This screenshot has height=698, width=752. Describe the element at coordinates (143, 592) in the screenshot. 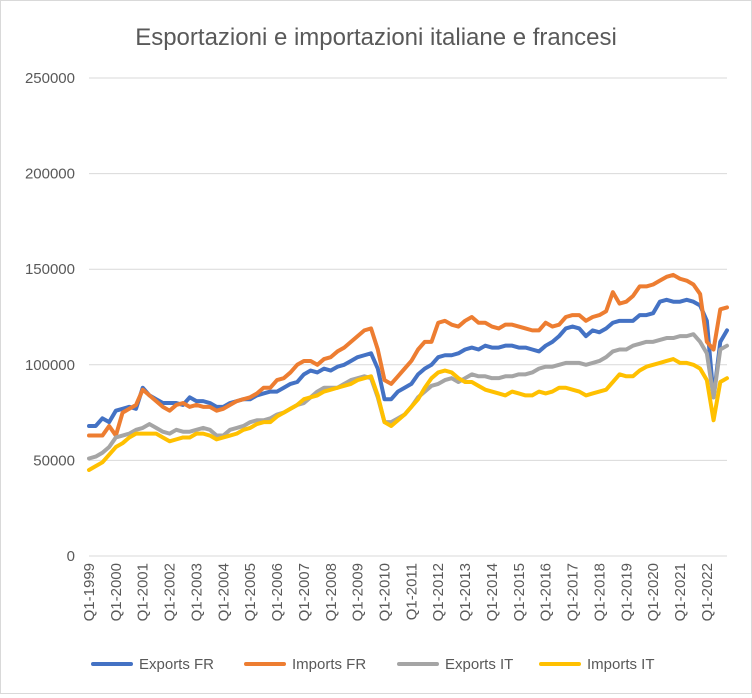

I see `x-tick-label: Q1-2001` at that location.